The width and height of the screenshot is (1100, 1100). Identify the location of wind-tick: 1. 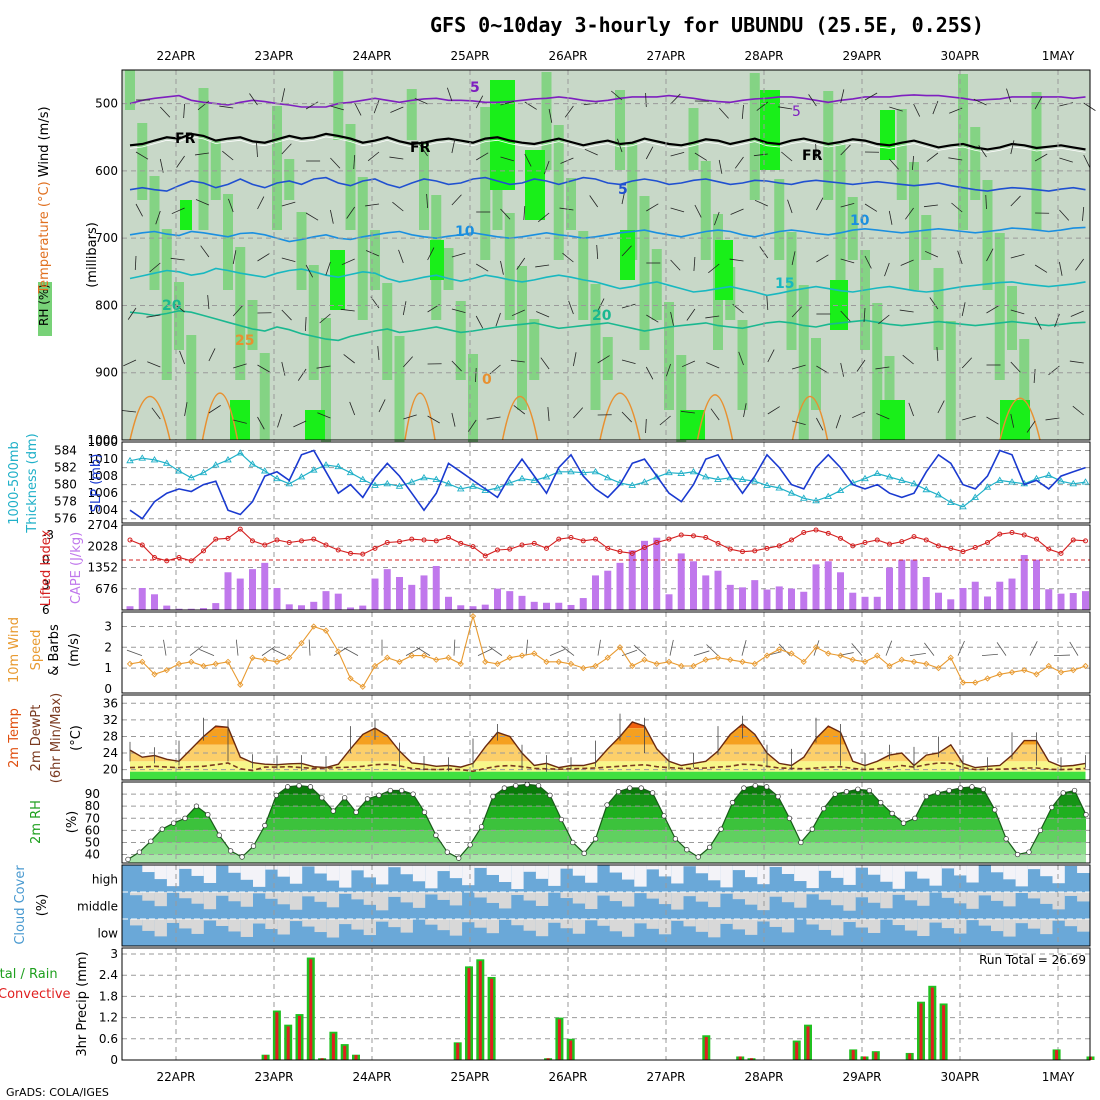
(108, 668).